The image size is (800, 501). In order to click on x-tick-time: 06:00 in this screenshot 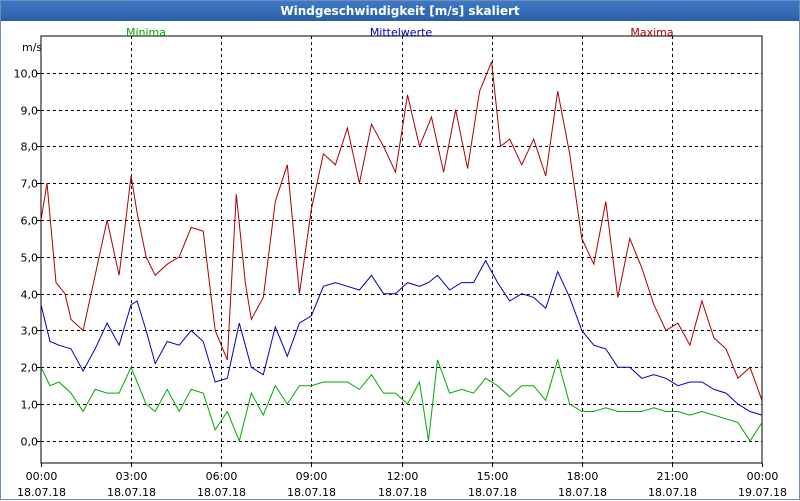, I will do `click(222, 476)`.